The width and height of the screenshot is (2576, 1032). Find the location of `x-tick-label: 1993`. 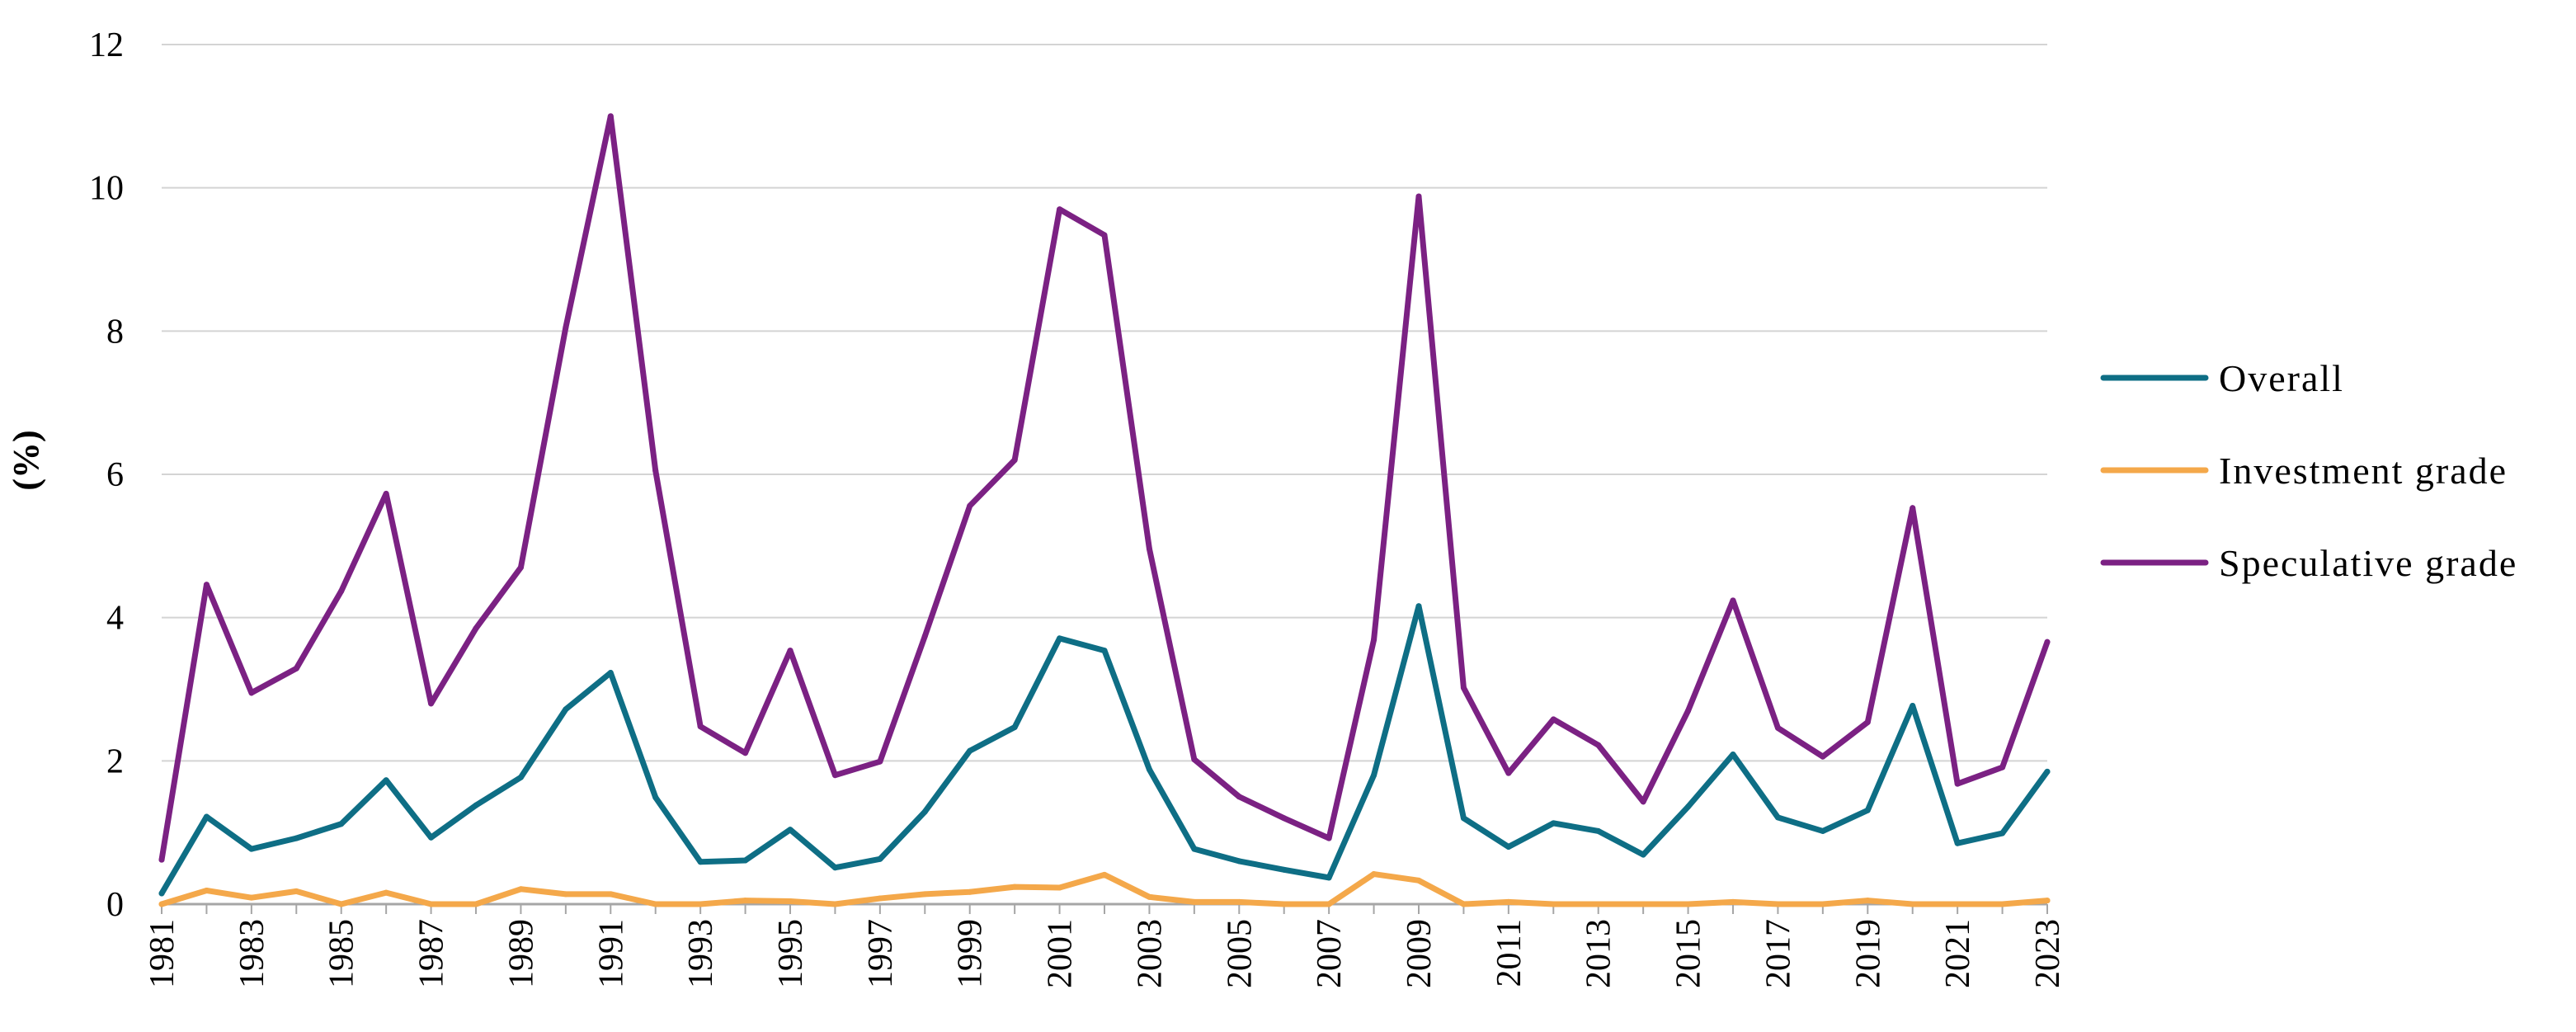

x-tick-label: 1993 is located at coordinates (701, 953).